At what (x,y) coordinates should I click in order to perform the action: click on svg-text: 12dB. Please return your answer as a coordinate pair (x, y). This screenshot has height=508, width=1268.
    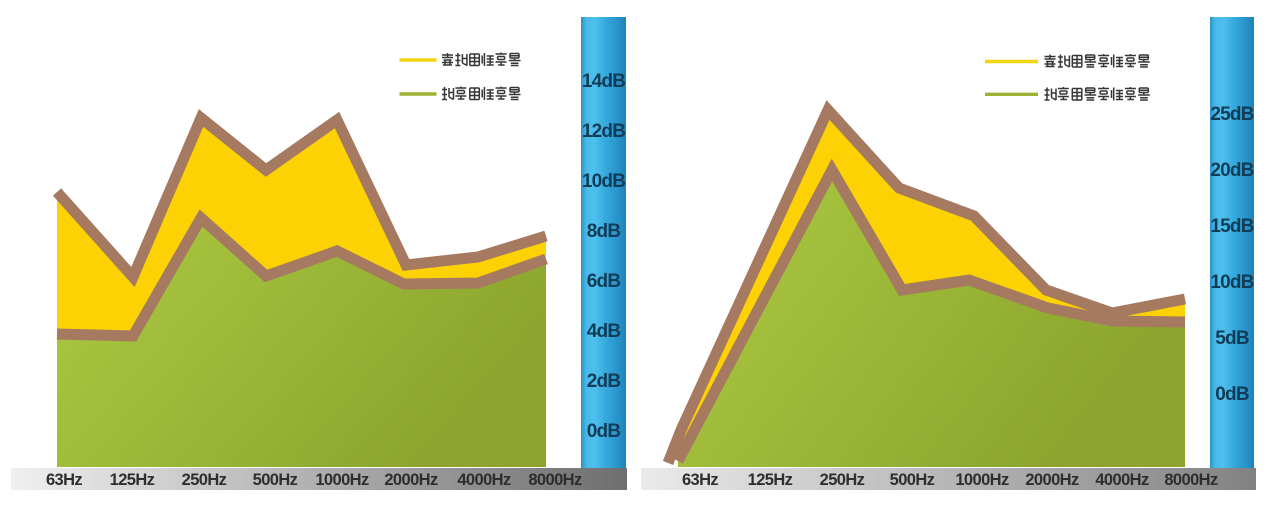
    Looking at the image, I should click on (603, 131).